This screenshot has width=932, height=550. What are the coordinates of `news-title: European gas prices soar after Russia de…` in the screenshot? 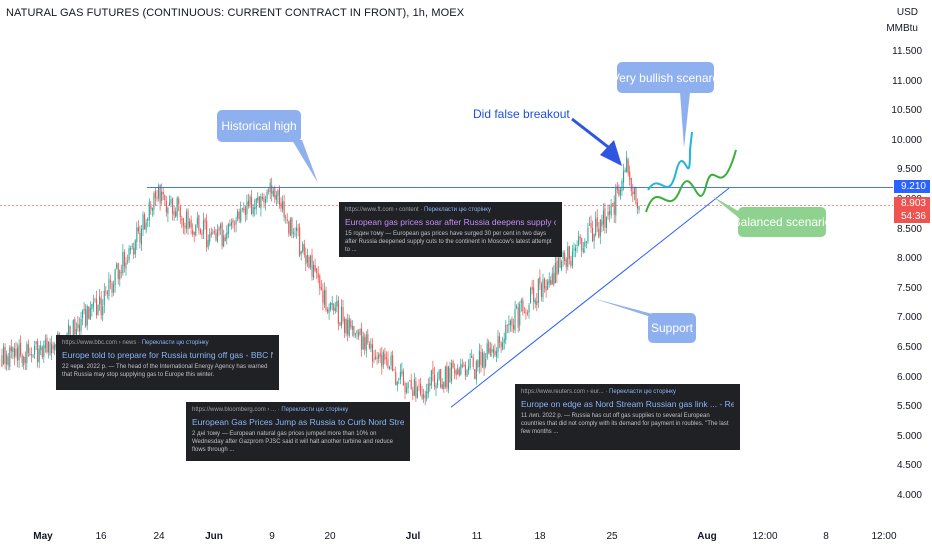 It's located at (450, 222).